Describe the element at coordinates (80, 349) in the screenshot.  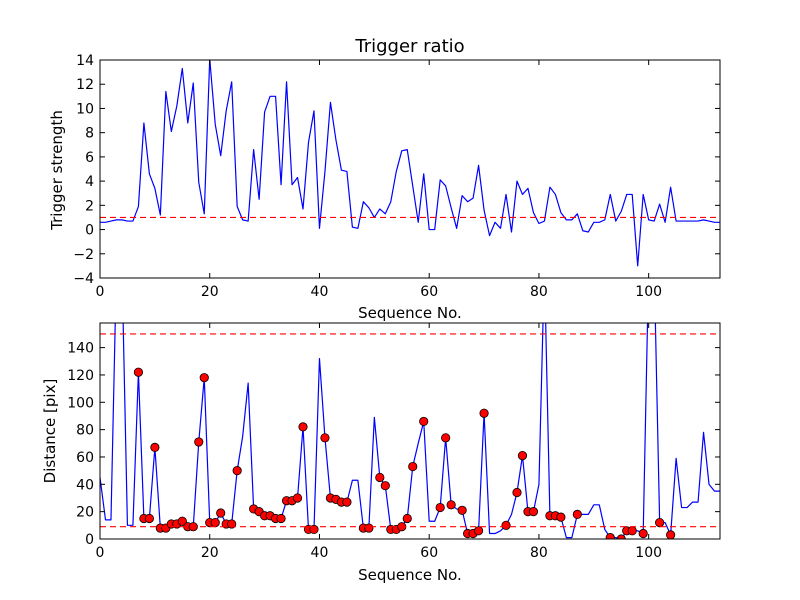
I see `y-tick-label: 140` at that location.